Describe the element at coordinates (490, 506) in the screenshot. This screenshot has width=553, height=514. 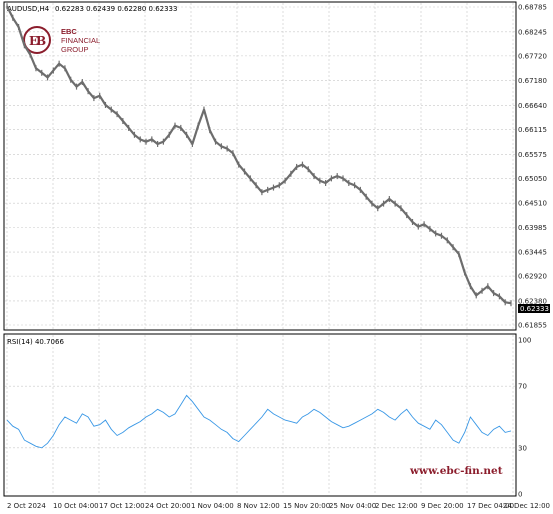
I see `time-tick-label: 17 Dec 04:00` at that location.